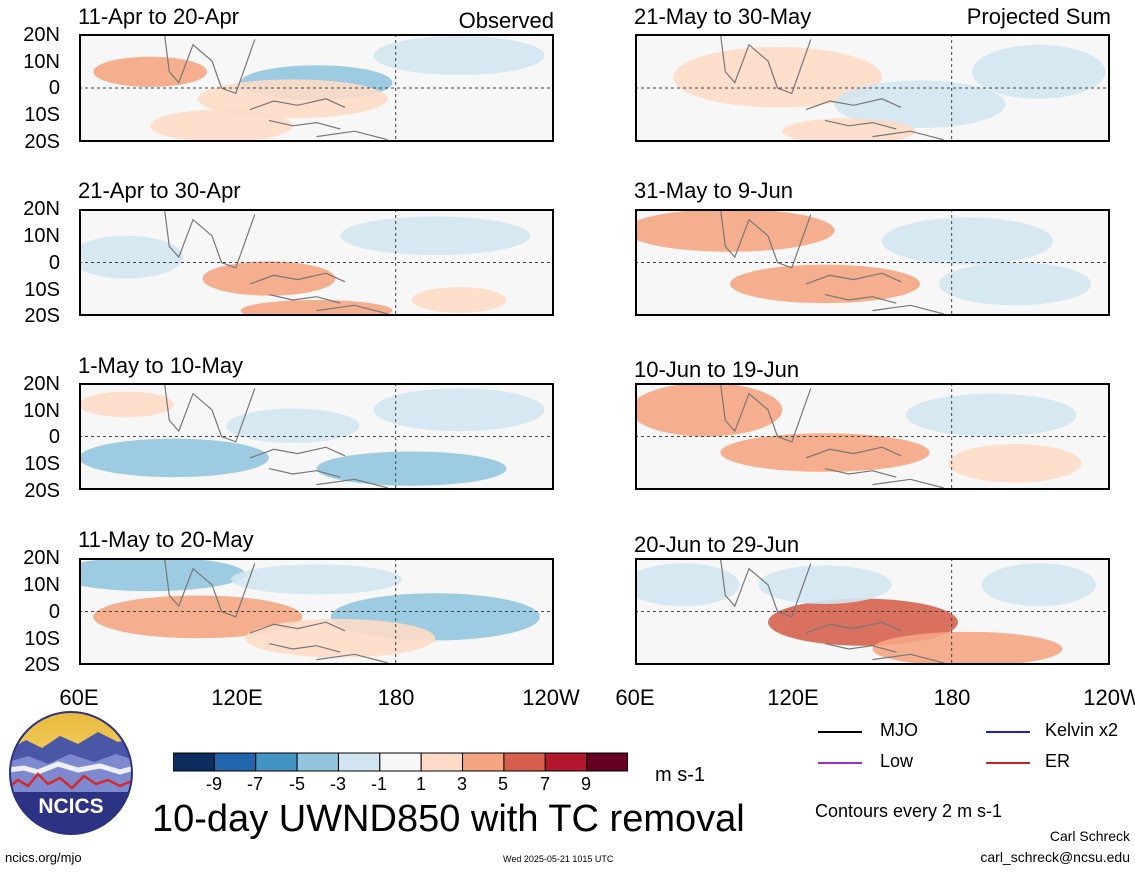 The width and height of the screenshot is (1135, 872). Describe the element at coordinates (166, 539) in the screenshot. I see `panel-title: 11-May to 20-May` at that location.